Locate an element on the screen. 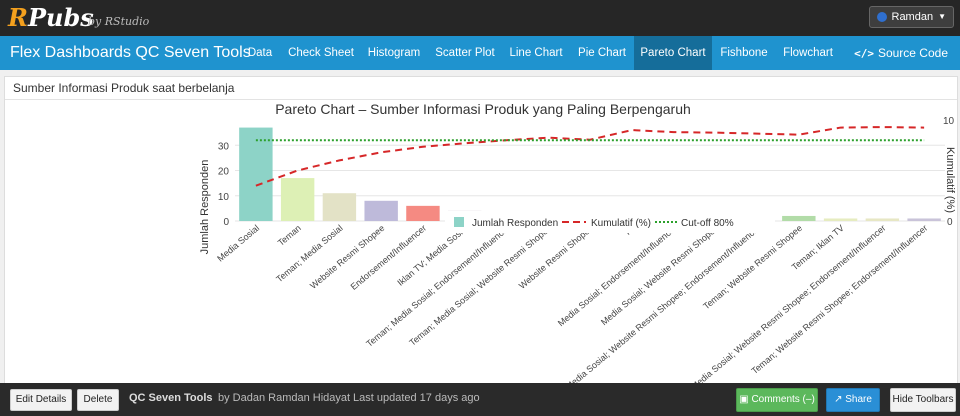 The width and height of the screenshot is (960, 416). last-updated-text: Last updated 17 days ago is located at coordinates (416, 398).